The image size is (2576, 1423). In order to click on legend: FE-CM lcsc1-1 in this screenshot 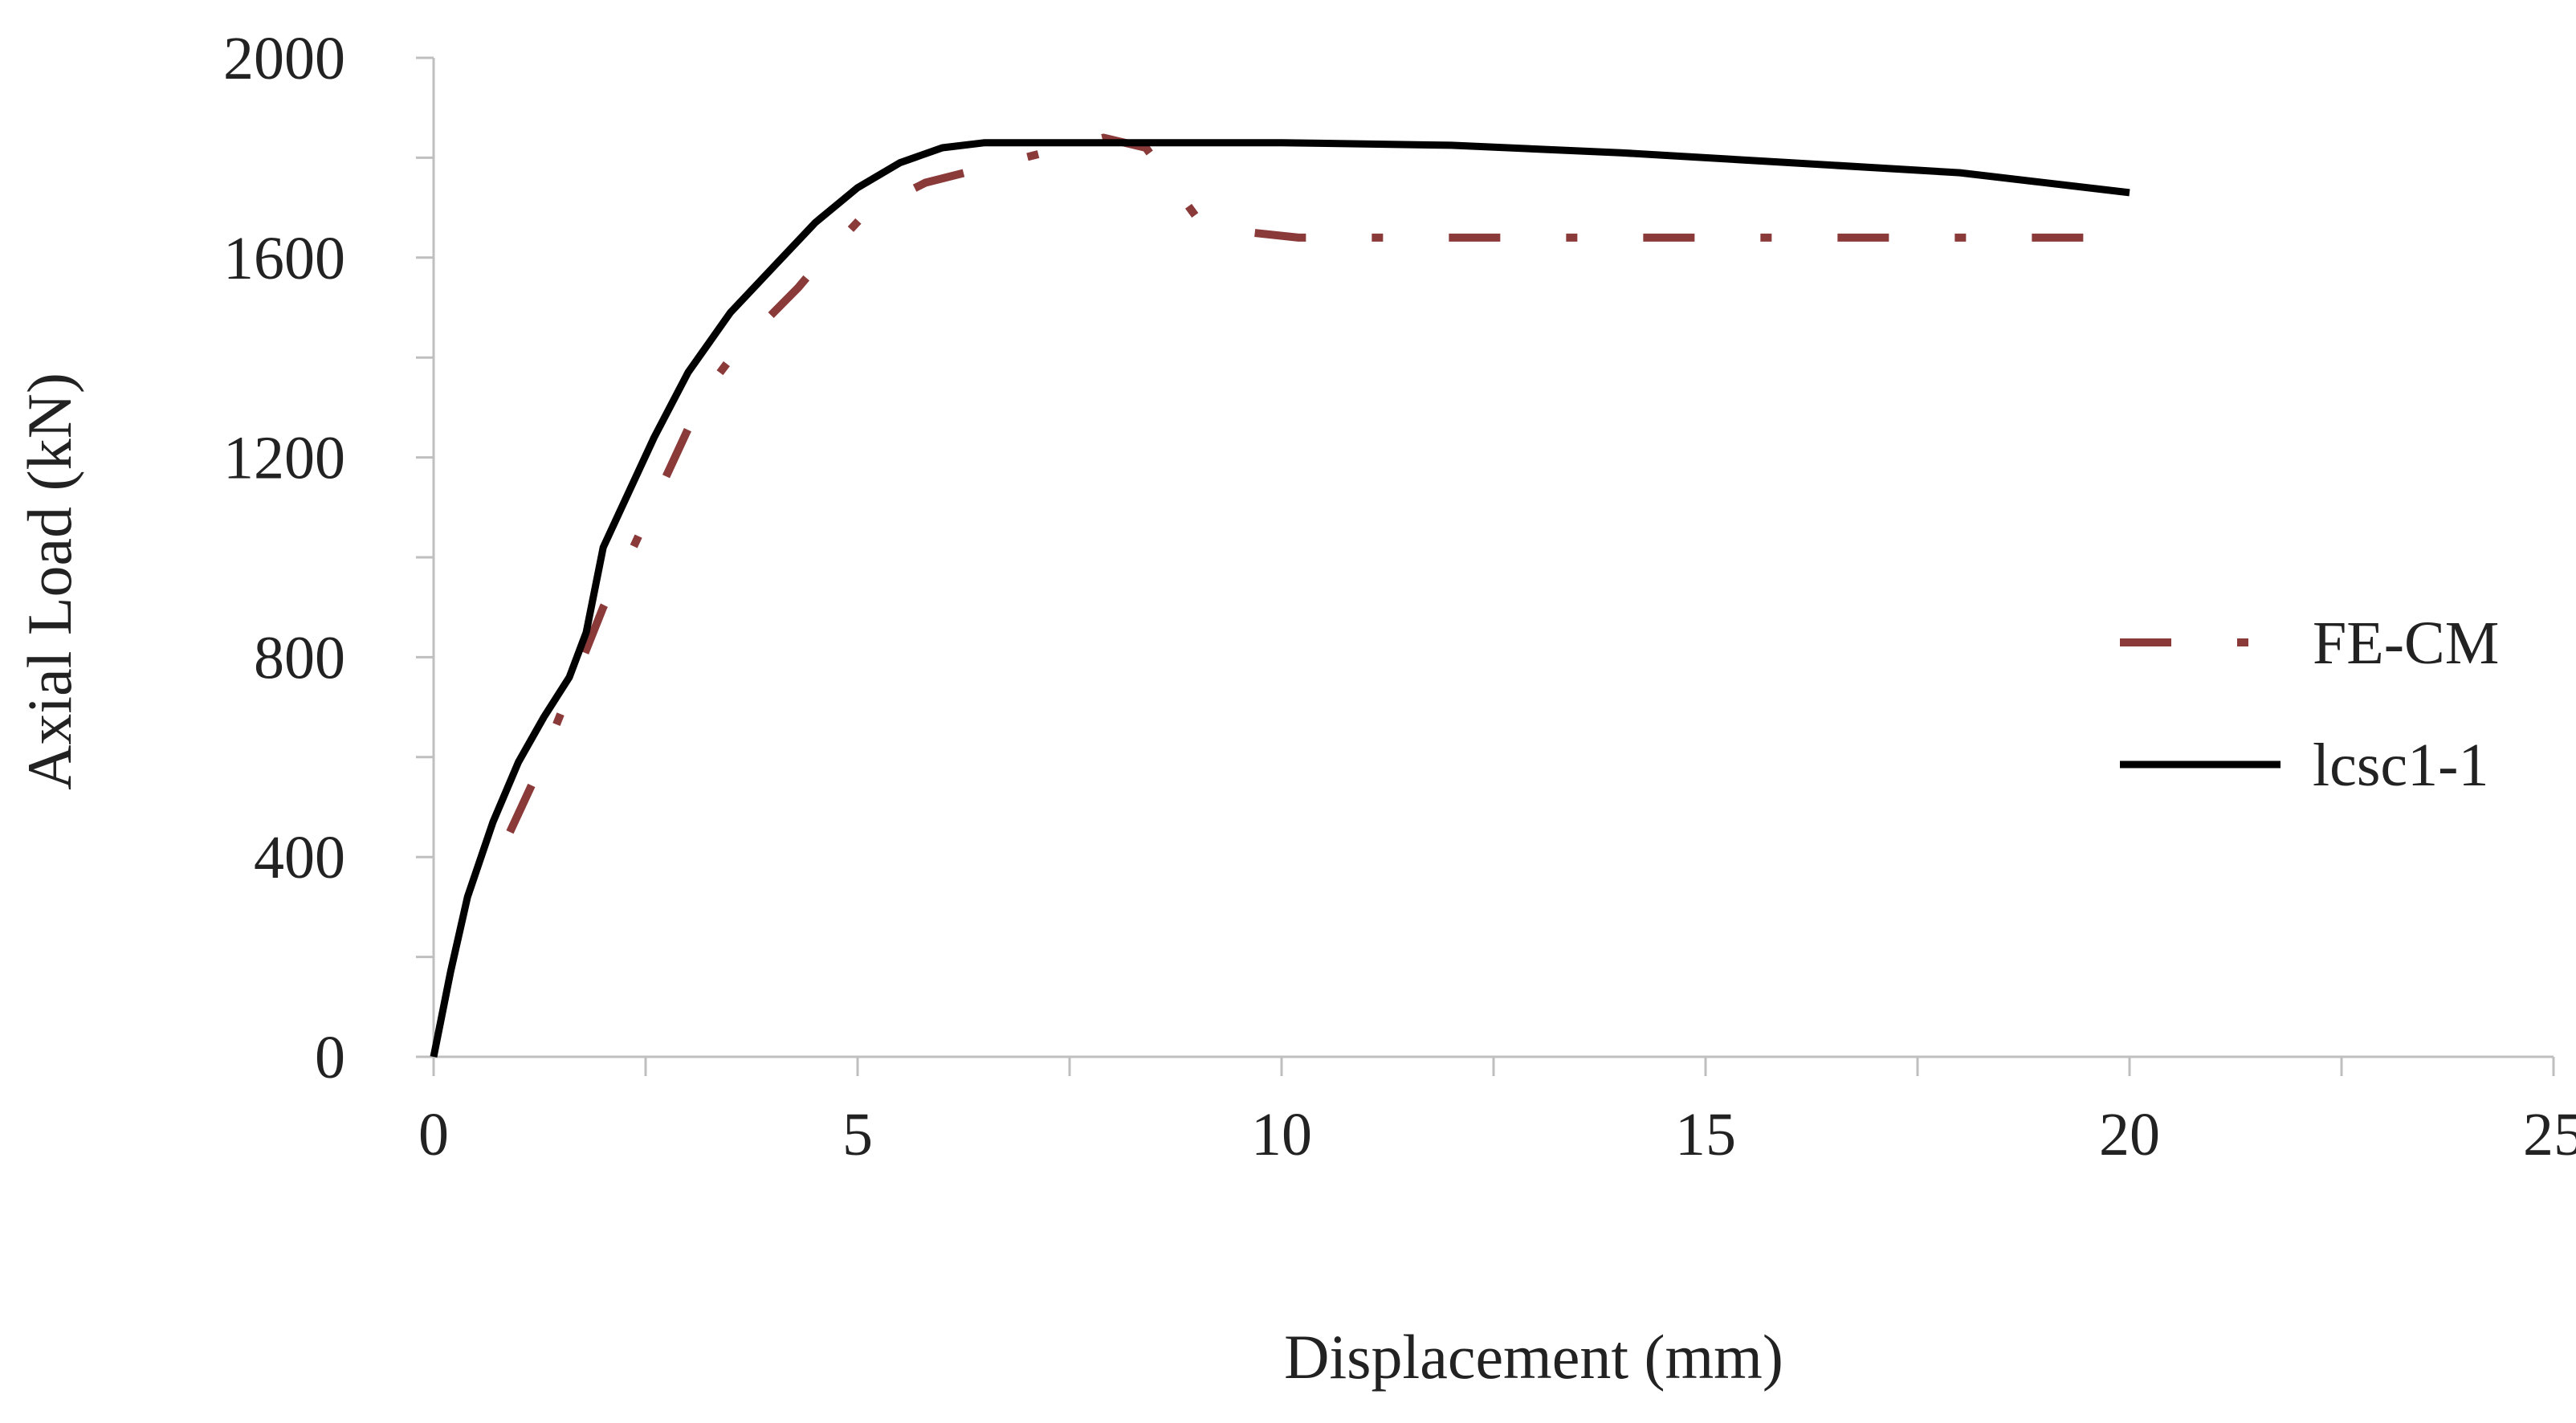, I will do `click(2309, 704)`.